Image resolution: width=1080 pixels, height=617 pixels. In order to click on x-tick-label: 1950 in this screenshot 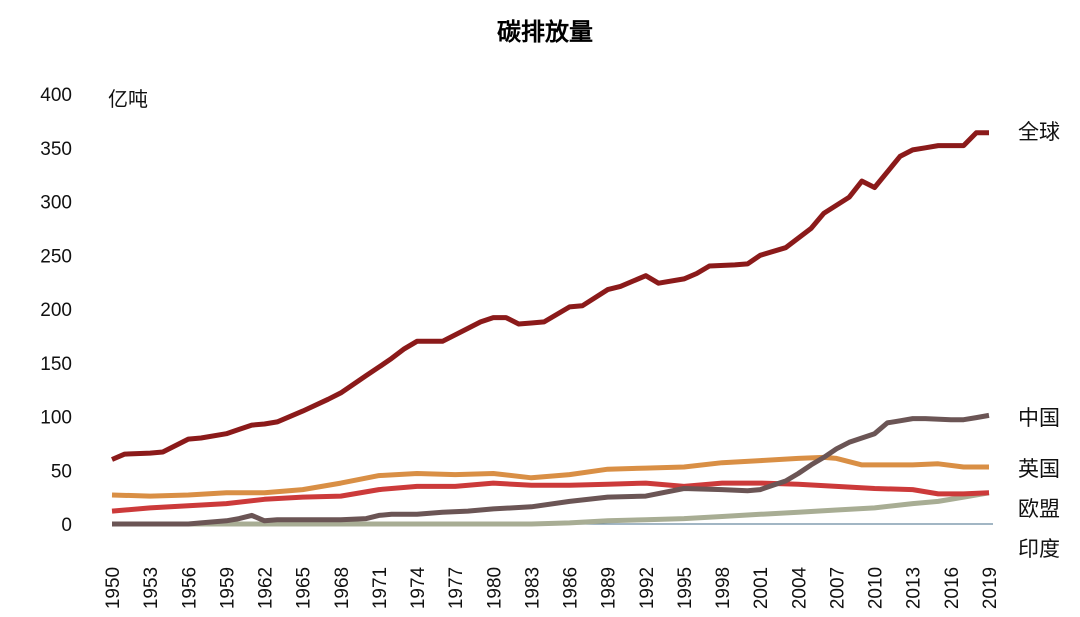, I will do `click(113, 588)`.